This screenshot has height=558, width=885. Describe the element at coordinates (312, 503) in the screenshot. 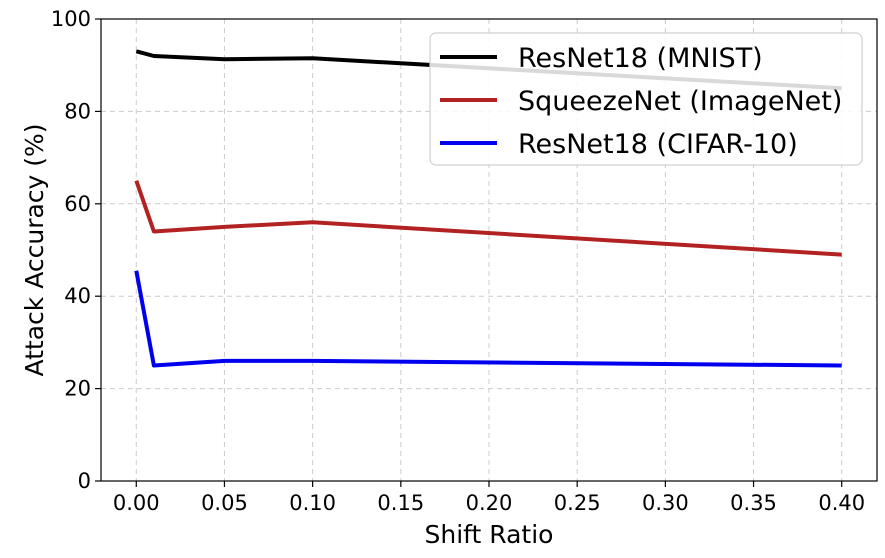

I see `x-tick-label: 0.10` at that location.